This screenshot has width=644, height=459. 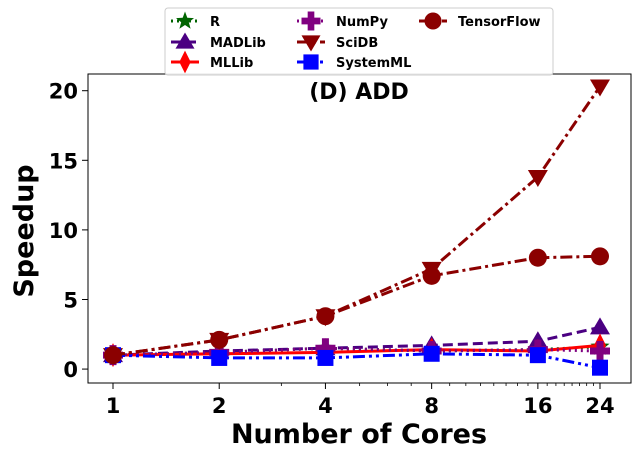 I want to click on legend-item-numpy: NumPy, so click(x=342, y=21).